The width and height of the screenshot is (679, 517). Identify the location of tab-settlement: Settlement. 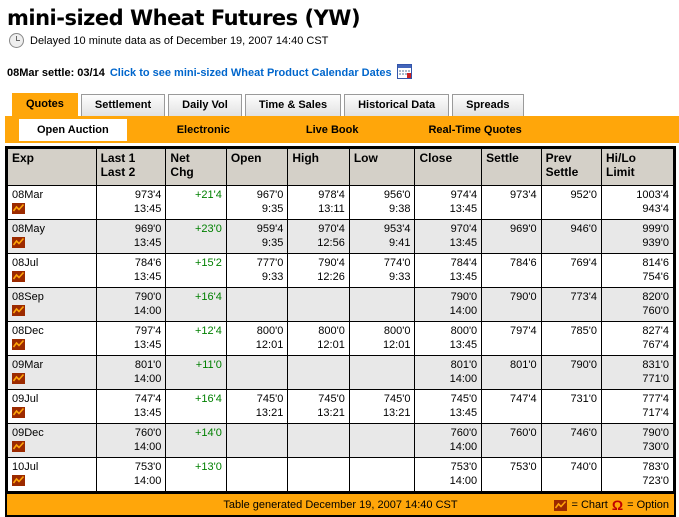
(123, 105).